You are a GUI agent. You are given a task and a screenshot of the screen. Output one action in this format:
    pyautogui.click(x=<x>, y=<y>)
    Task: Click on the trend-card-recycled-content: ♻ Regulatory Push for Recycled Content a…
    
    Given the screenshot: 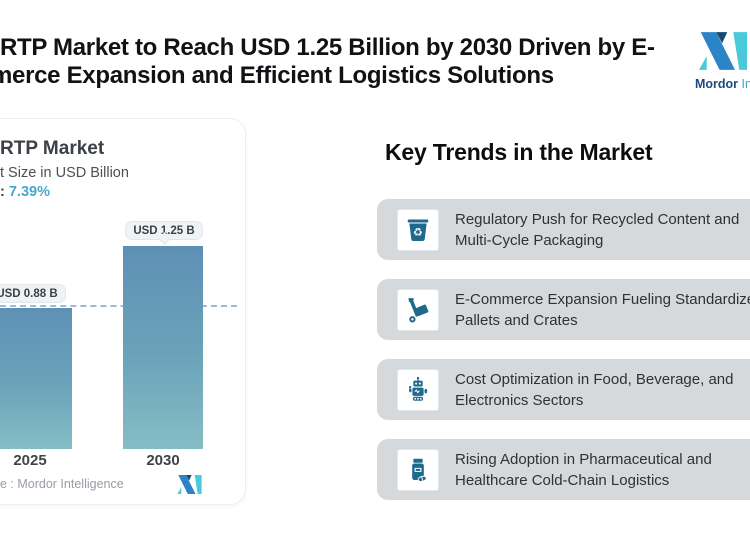 What is the action you would take?
    pyautogui.click(x=563, y=229)
    